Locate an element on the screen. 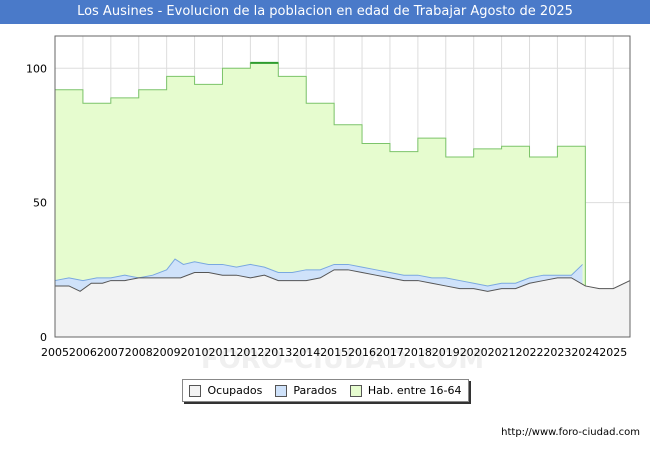  legend-item-ocupados: Ocupados is located at coordinates (225, 390).